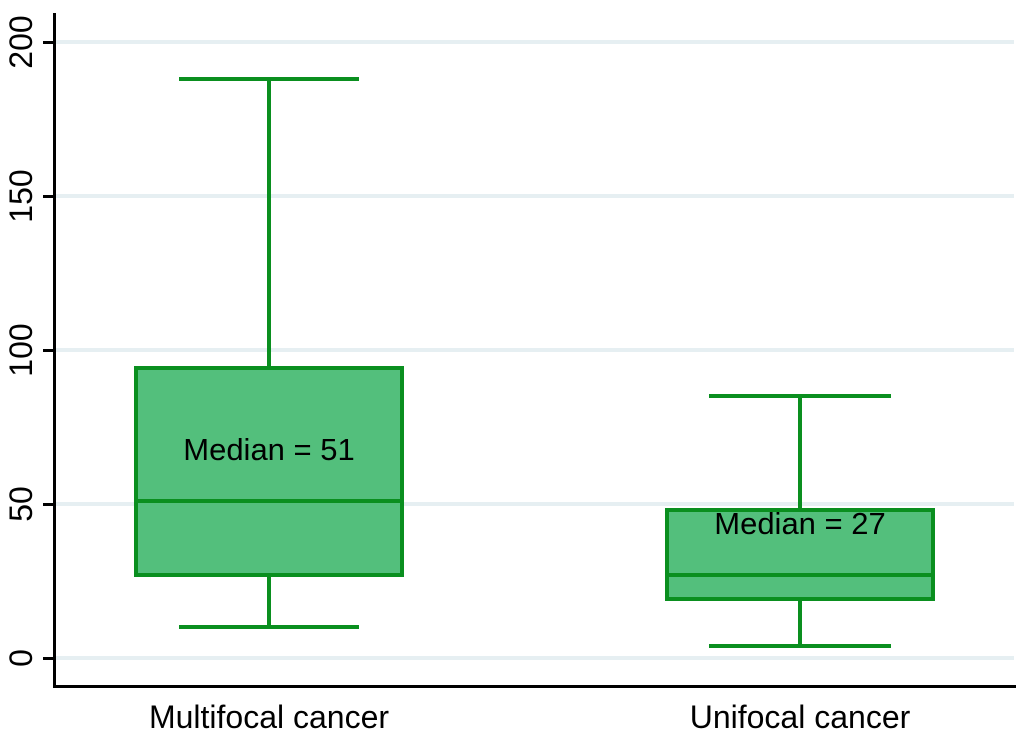  Describe the element at coordinates (800, 523) in the screenshot. I see `box-median-annotation: Median = 27` at that location.